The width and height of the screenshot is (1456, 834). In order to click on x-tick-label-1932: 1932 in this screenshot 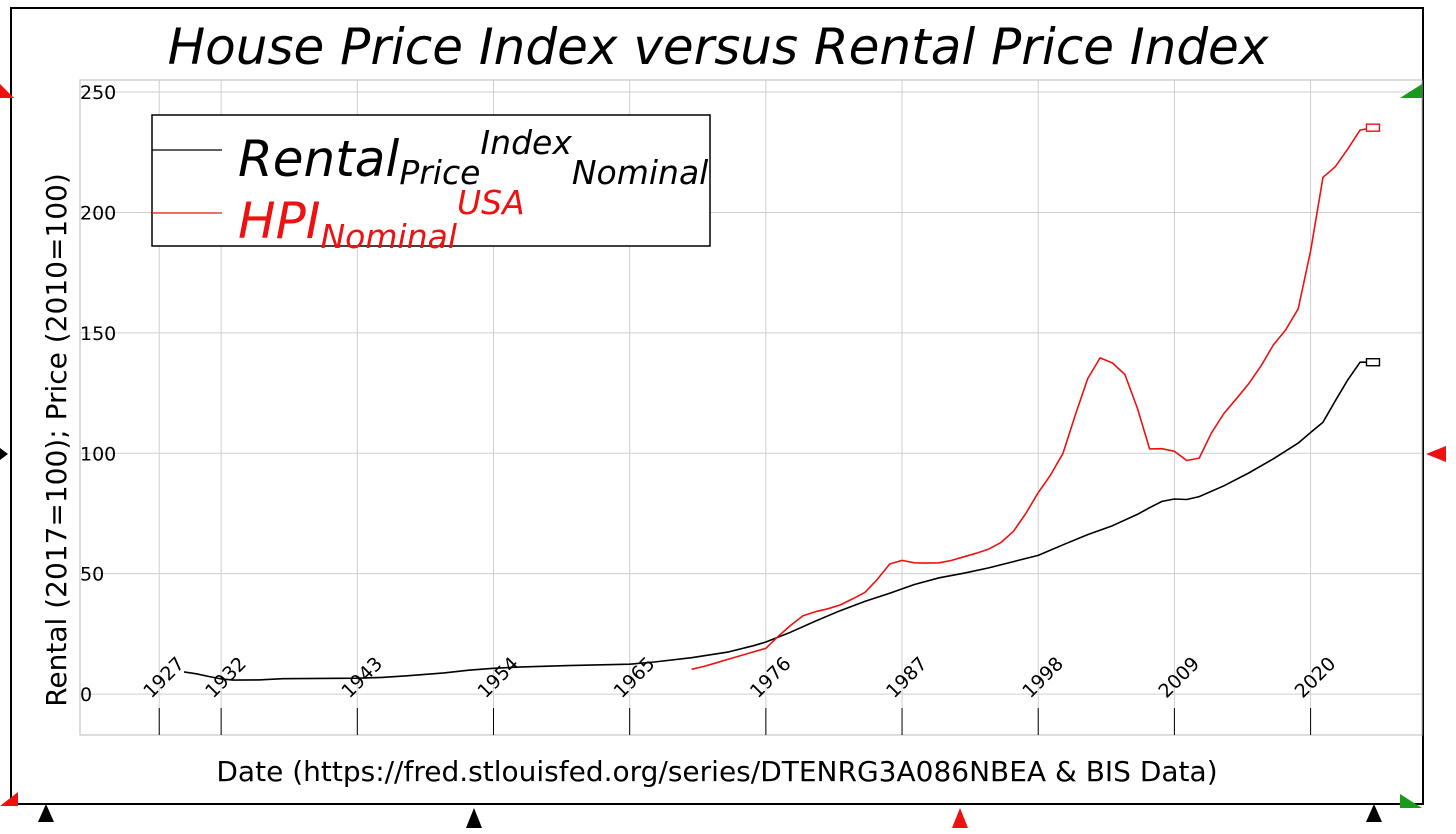, I will do `click(226, 678)`.